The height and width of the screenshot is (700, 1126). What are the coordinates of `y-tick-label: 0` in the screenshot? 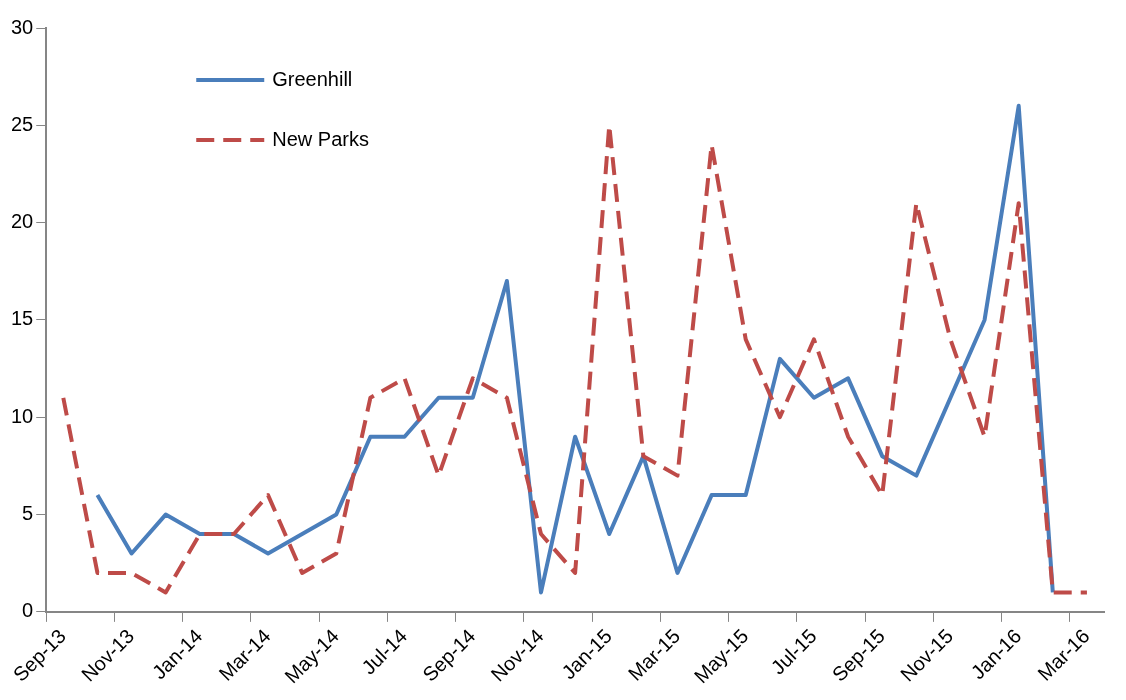 It's located at (28, 610).